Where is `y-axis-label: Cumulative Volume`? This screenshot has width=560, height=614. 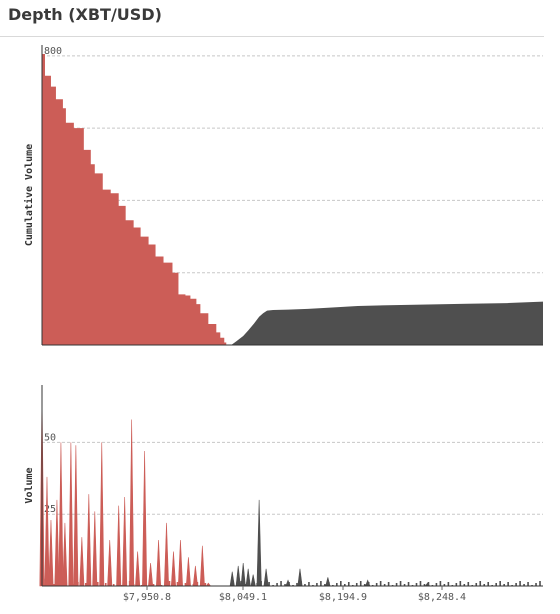 y-axis-label: Cumulative Volume is located at coordinates (29, 195).